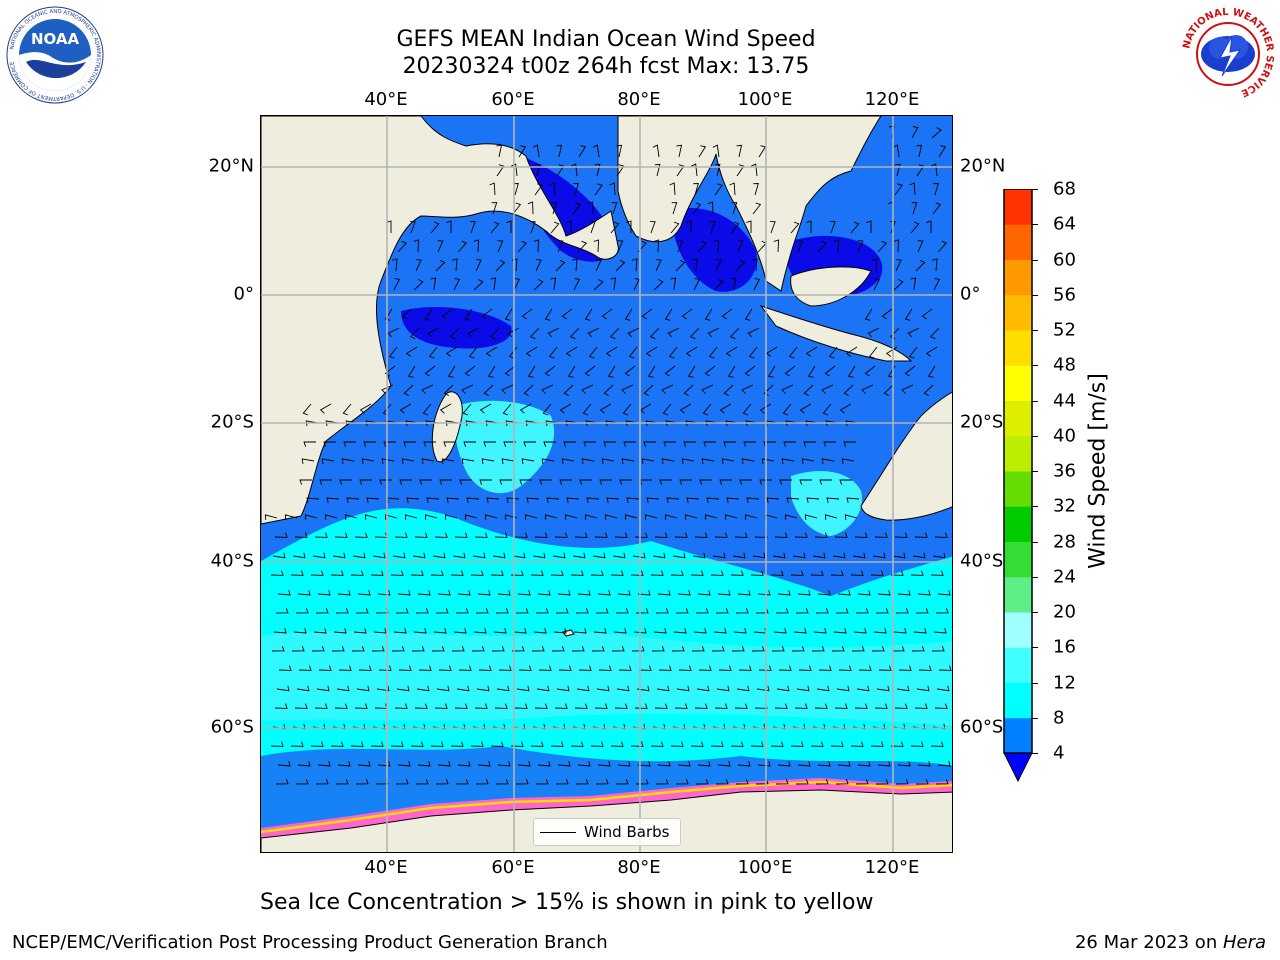  What do you see at coordinates (232, 561) in the screenshot?
I see `left-tick-40s: 40°S` at bounding box center [232, 561].